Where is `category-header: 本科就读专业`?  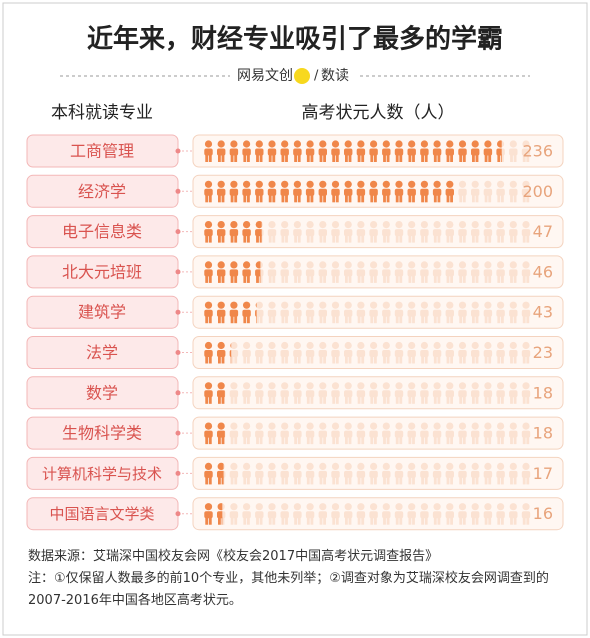
category-header: 本科就读专业 is located at coordinates (102, 113).